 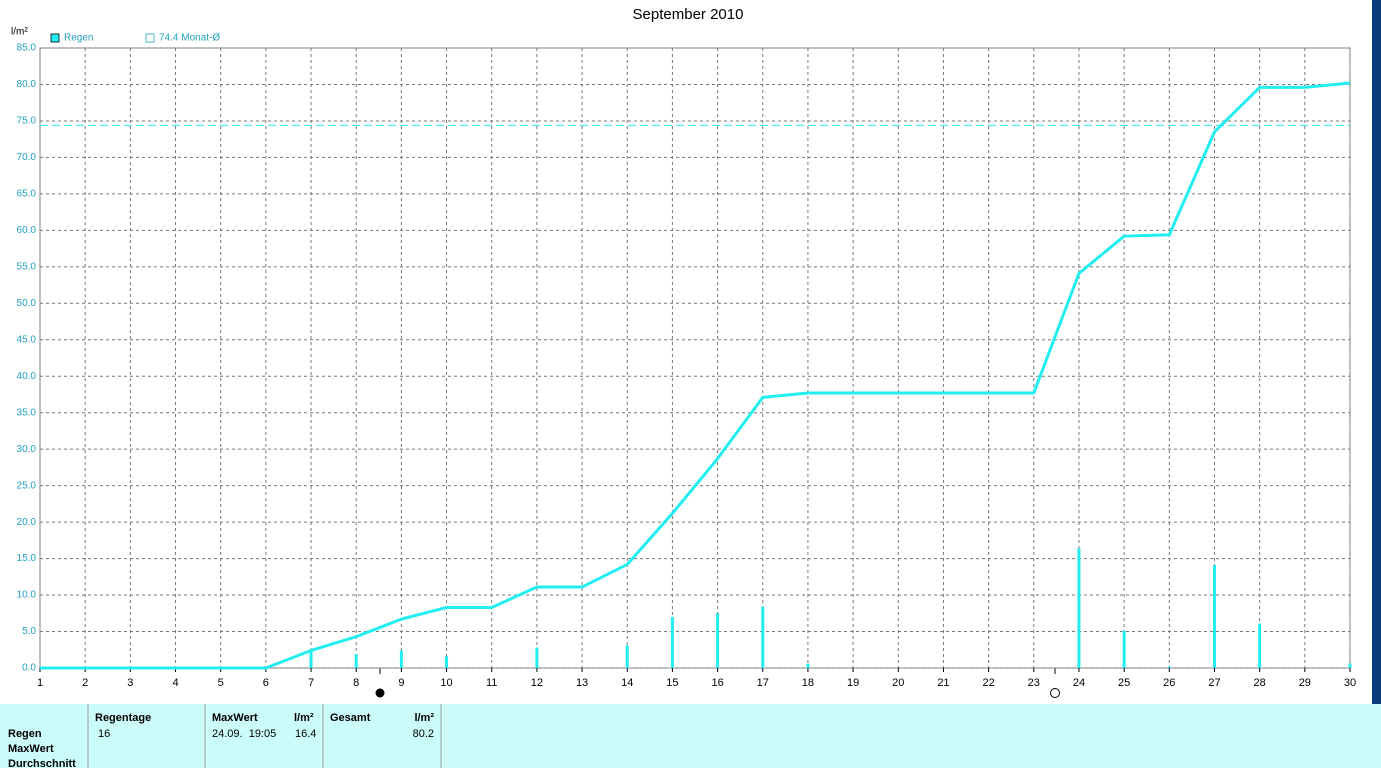 What do you see at coordinates (27, 230) in the screenshot?
I see `y-tick-label: 60.0` at bounding box center [27, 230].